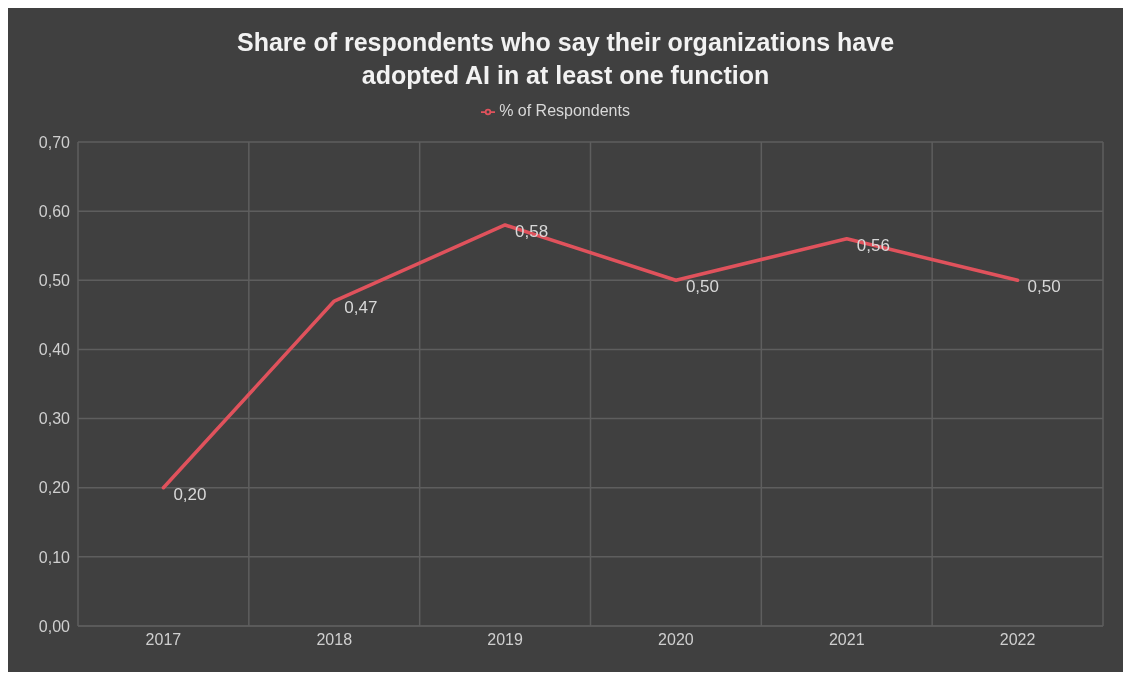  Describe the element at coordinates (54, 557) in the screenshot. I see `y-tick-label: 0,10` at that location.